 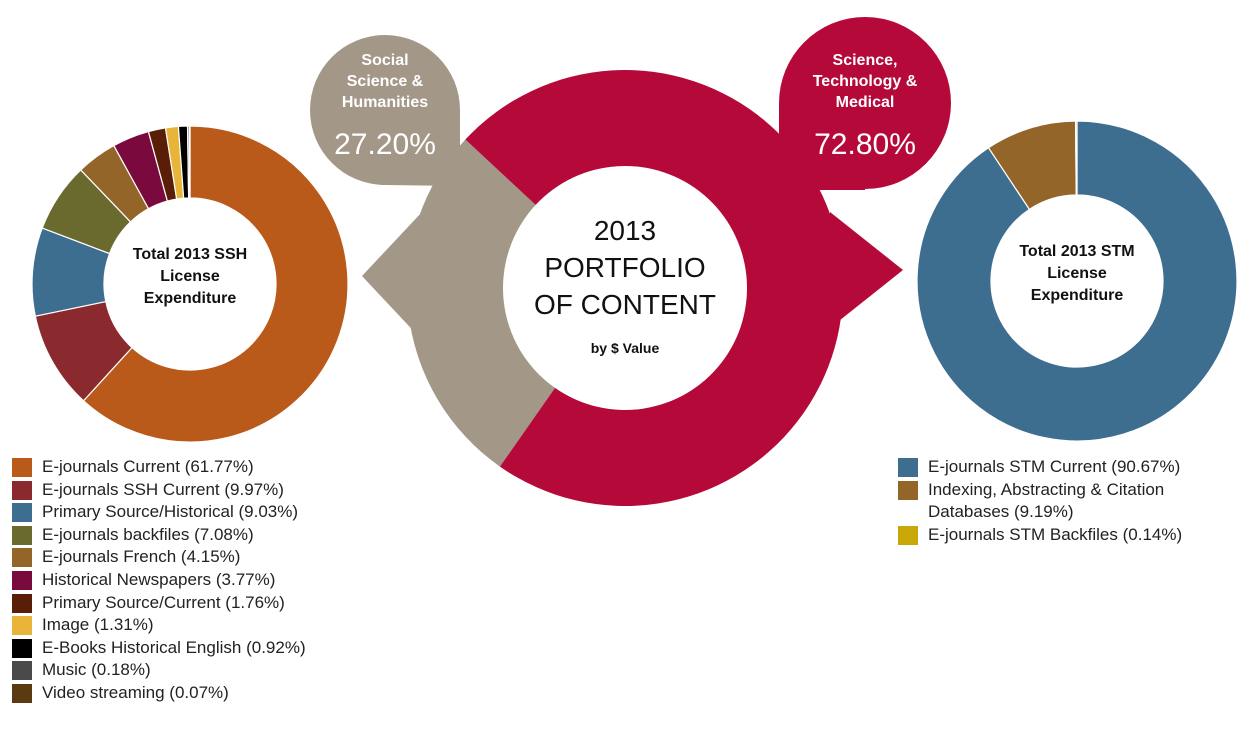 I want to click on legend-item: Historical Newspapers (3.77%), so click(x=212, y=580).